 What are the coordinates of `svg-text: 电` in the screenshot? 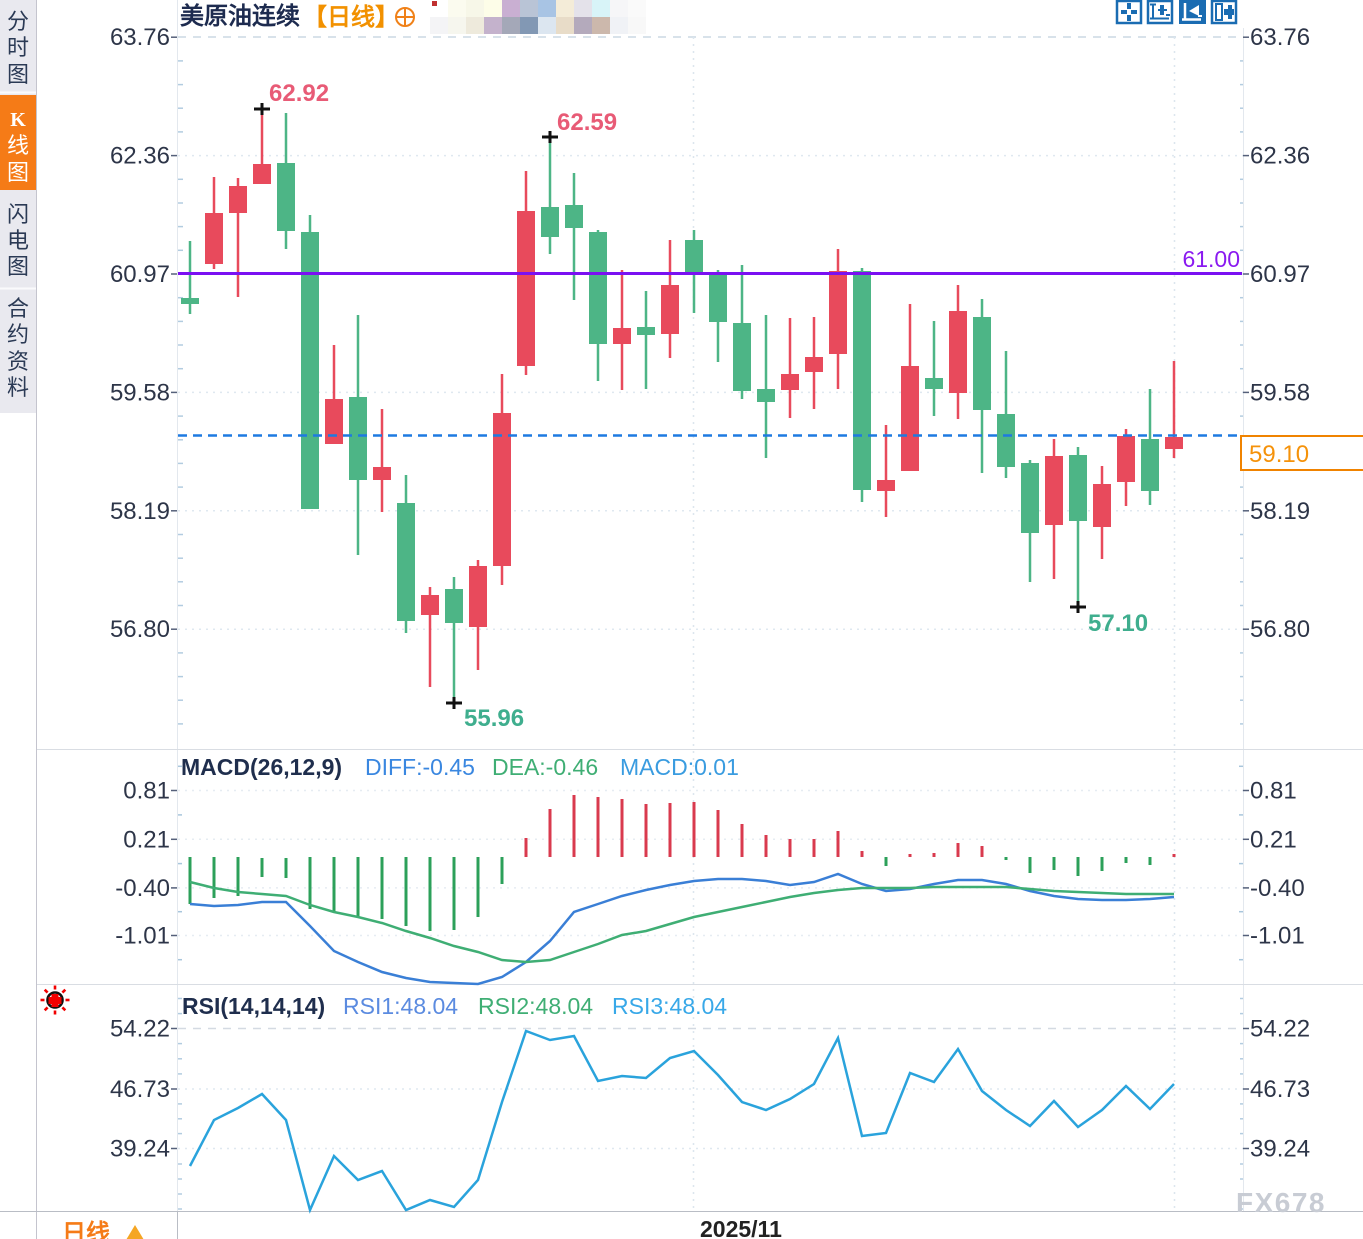 It's located at (18, 240).